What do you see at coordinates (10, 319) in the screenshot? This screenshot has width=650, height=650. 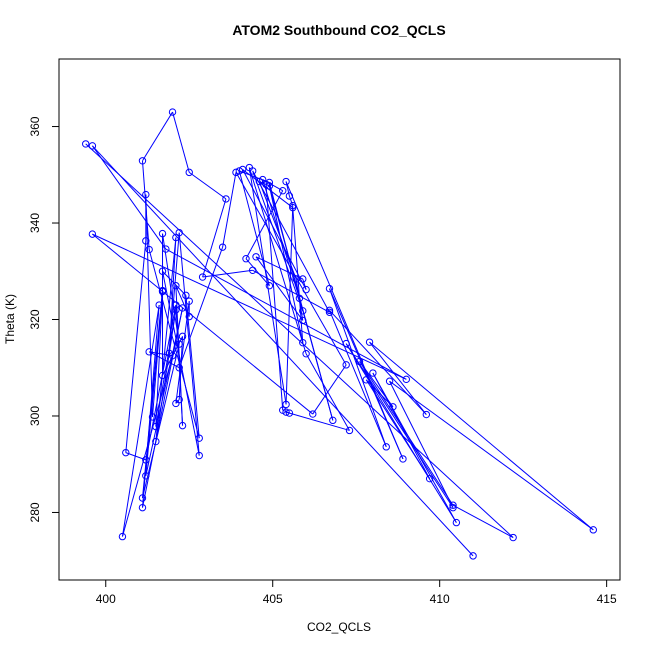 I see `y-axis-label: Theta (K)` at bounding box center [10, 319].